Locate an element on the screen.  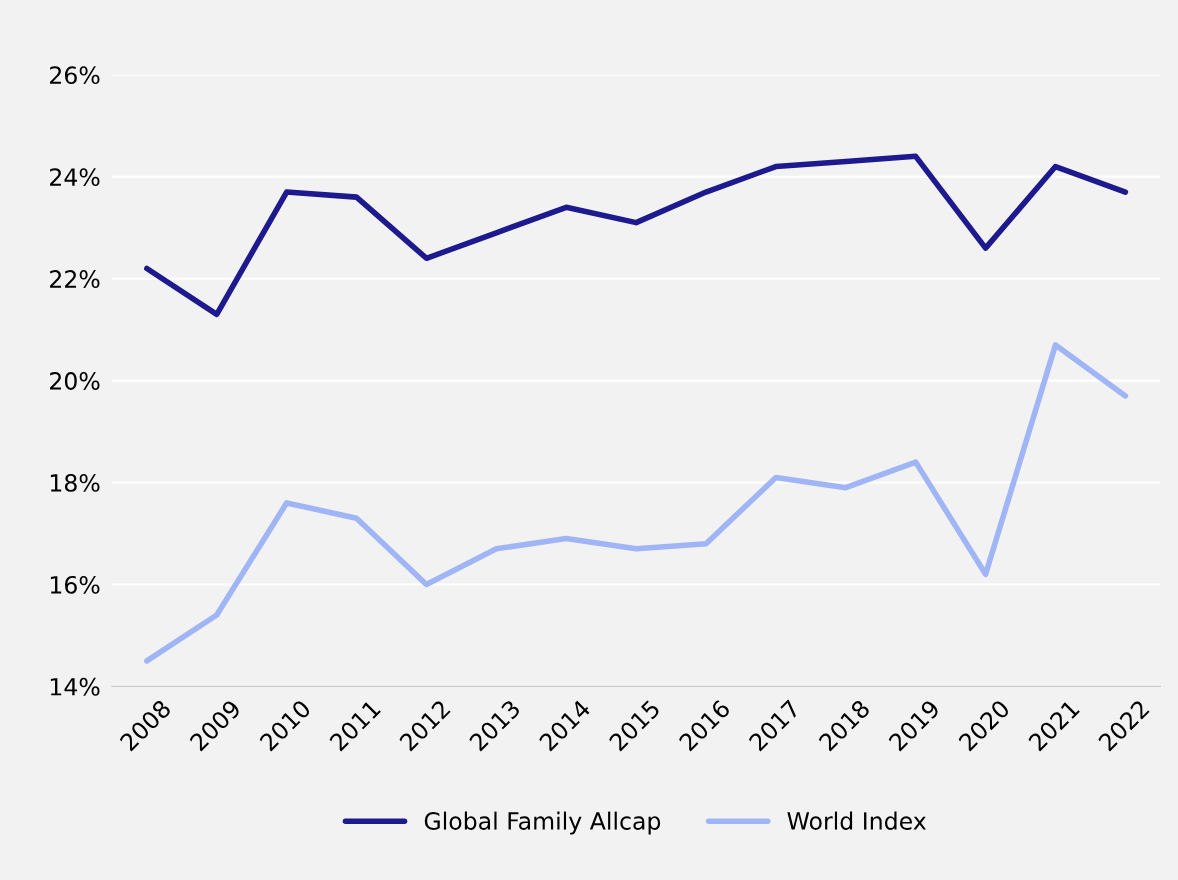
legend-label: Global Family Allcap is located at coordinates (542, 823).